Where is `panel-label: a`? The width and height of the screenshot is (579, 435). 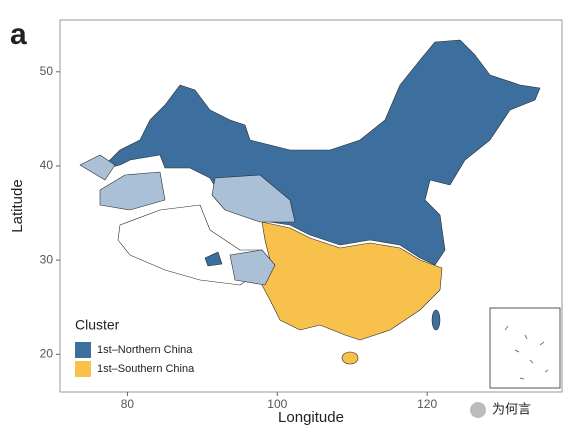
panel-label: a is located at coordinates (18, 34).